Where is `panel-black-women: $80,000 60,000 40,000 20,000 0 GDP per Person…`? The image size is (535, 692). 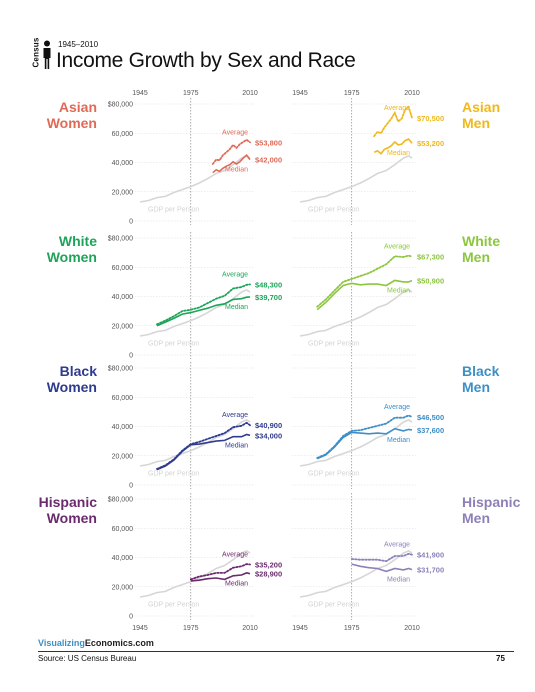 panel-black-women: $80,000 60,000 40,000 20,000 0 GDP per Person… is located at coordinates (164, 426).